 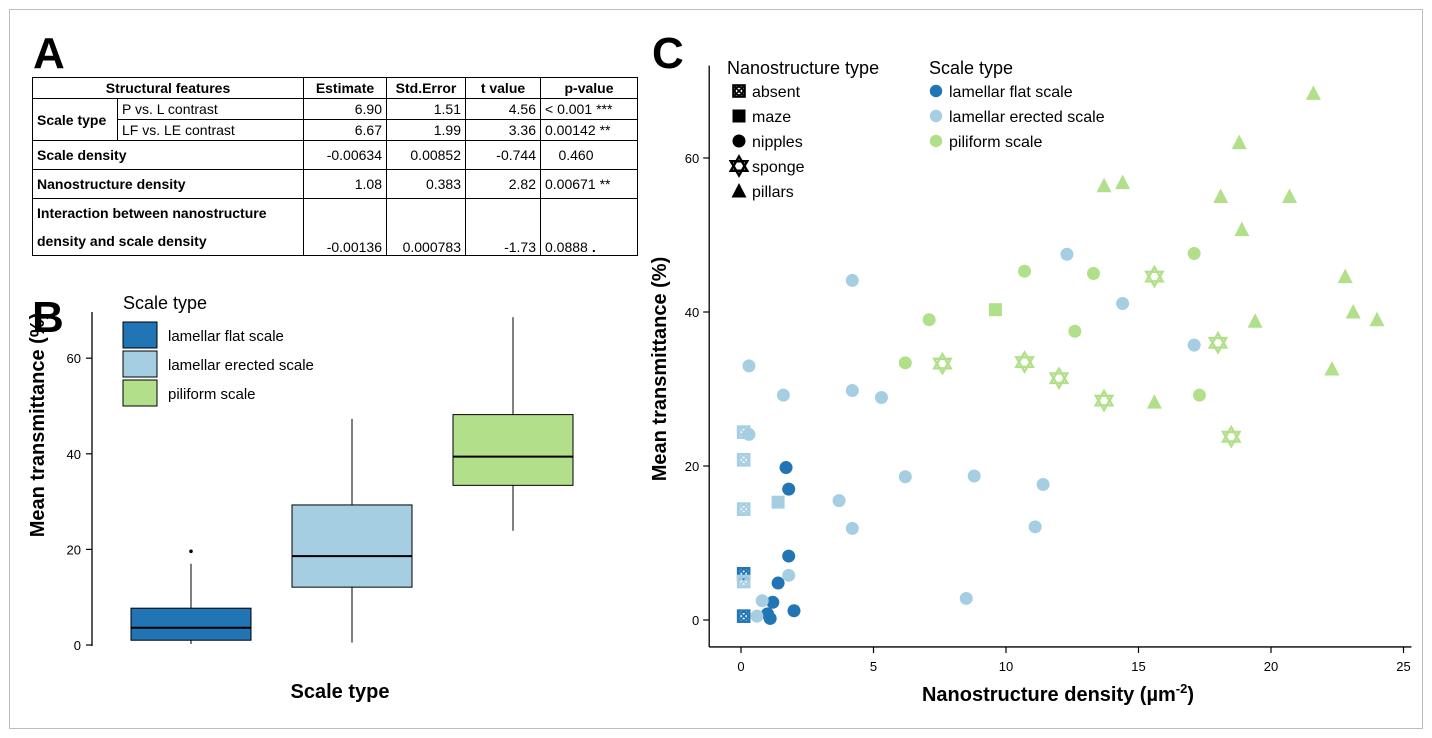 What do you see at coordinates (48, 317) in the screenshot?
I see `panel-label-b: B` at bounding box center [48, 317].